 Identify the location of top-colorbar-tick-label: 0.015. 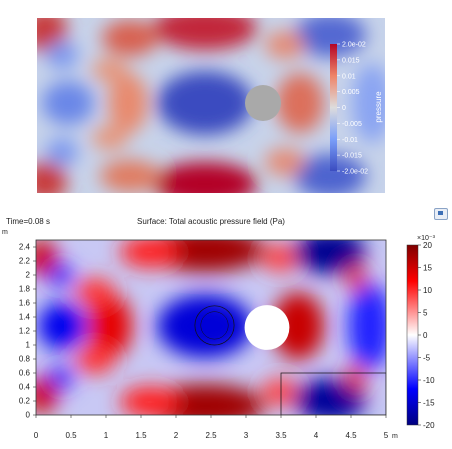
(351, 60).